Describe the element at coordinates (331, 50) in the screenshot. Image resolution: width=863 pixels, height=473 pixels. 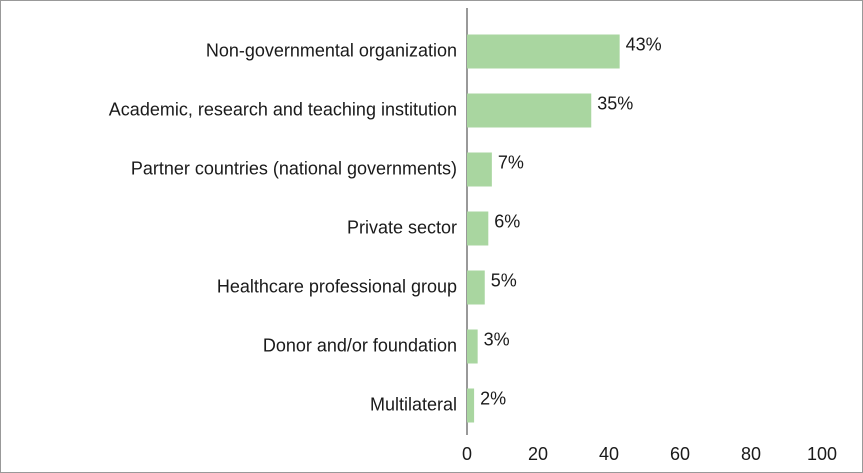
I see `y-tick-label: Non-governmental organization` at that location.